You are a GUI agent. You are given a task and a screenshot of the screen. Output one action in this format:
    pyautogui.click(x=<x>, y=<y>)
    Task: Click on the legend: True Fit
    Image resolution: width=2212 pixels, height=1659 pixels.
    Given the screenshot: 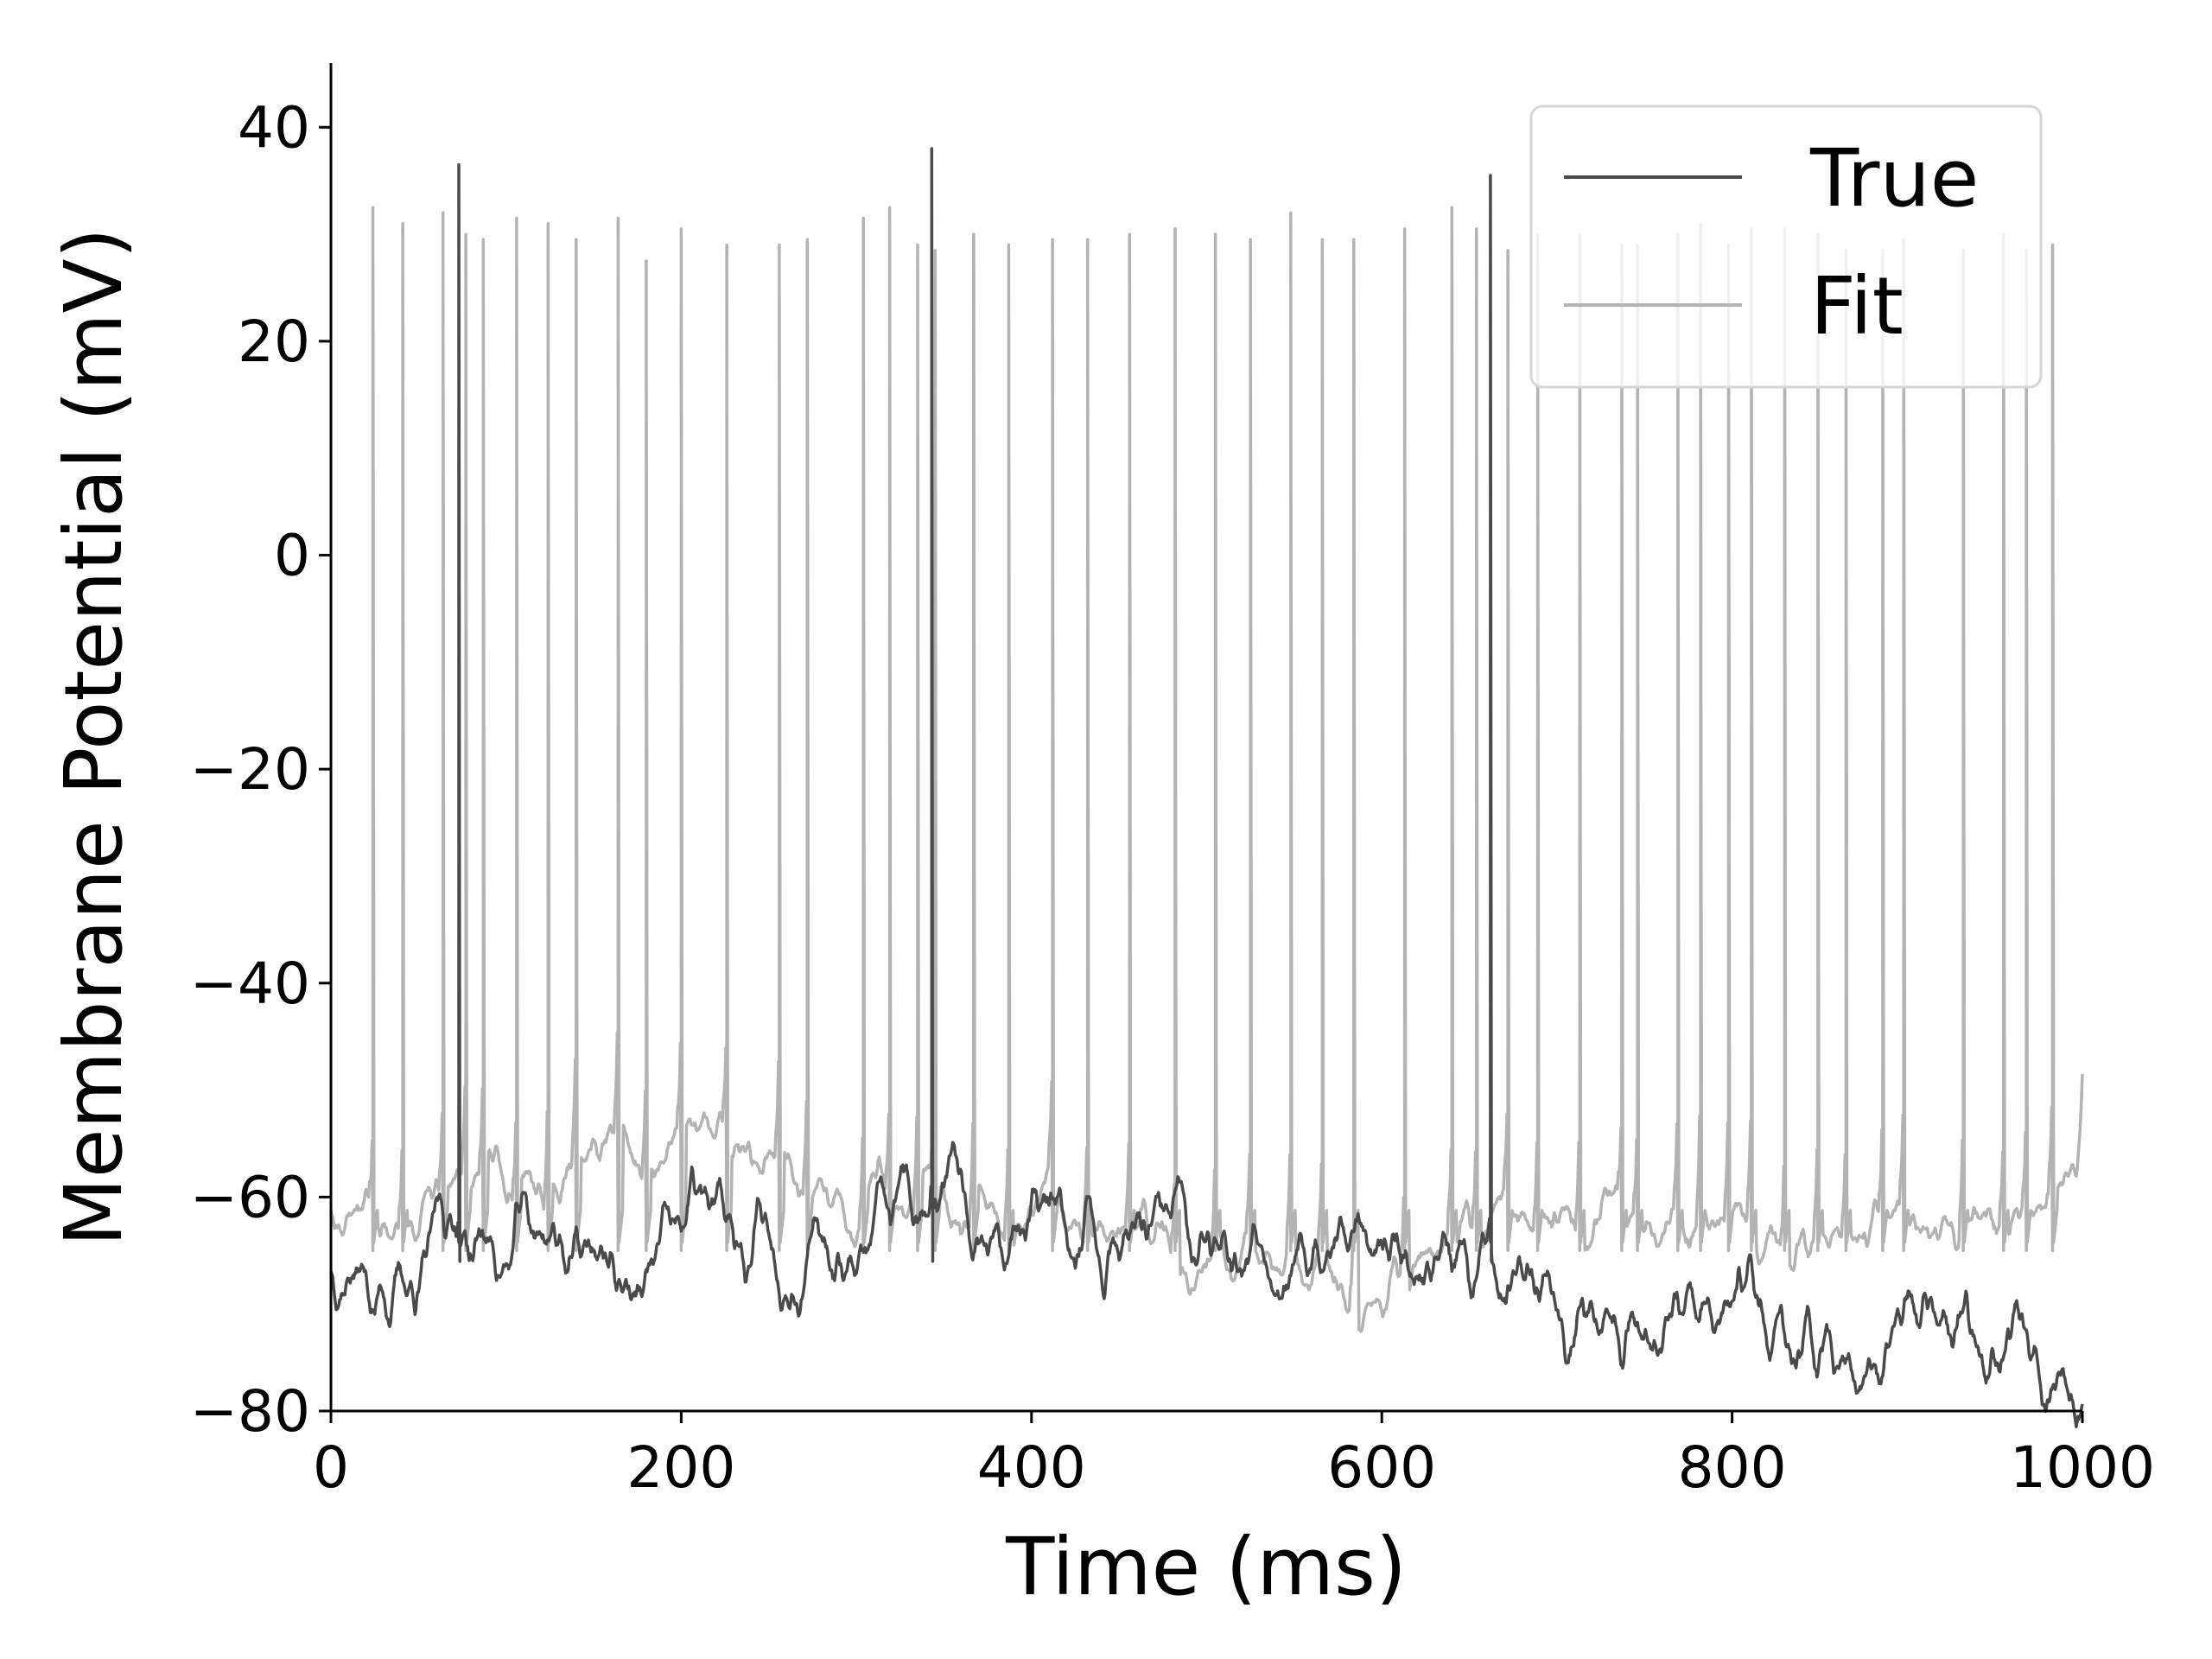 What is the action you would take?
    pyautogui.click(x=1786, y=247)
    